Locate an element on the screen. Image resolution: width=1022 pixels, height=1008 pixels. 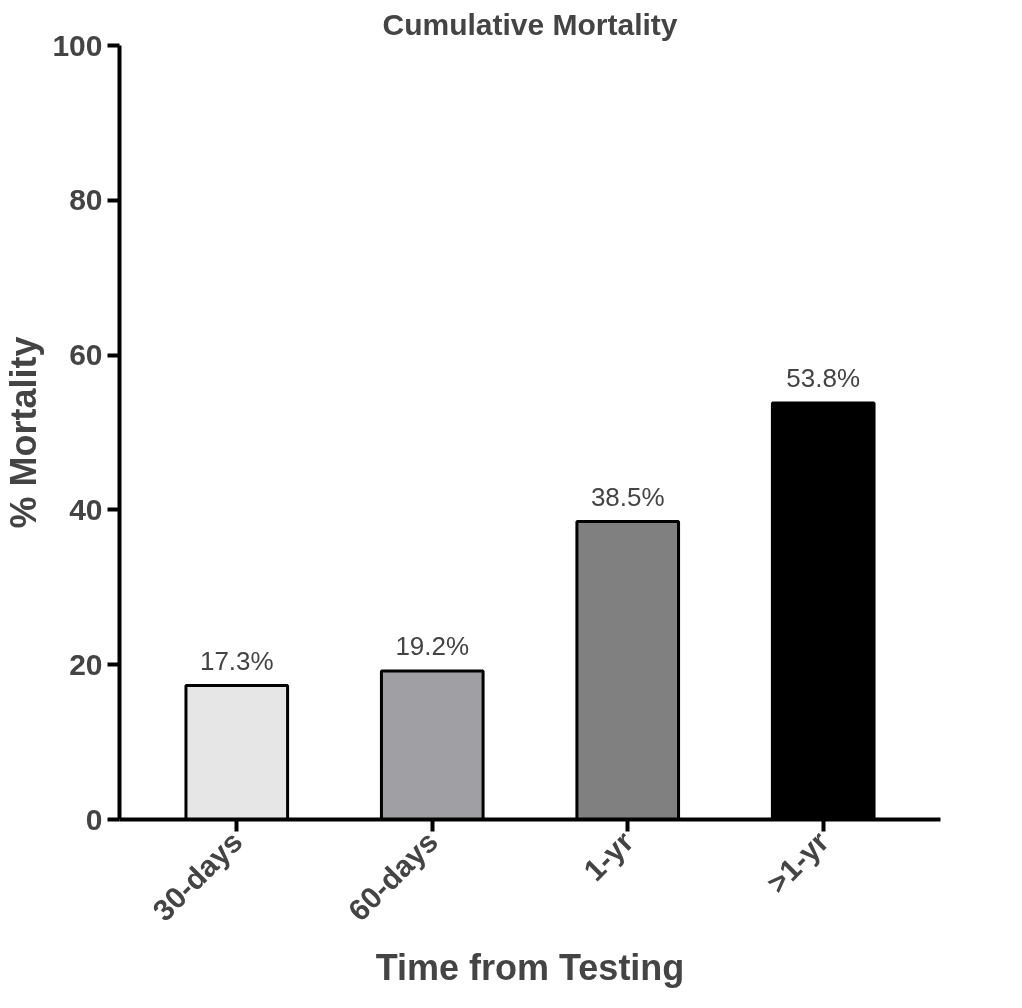
y-axis-title: % Mortality is located at coordinates (24, 432).